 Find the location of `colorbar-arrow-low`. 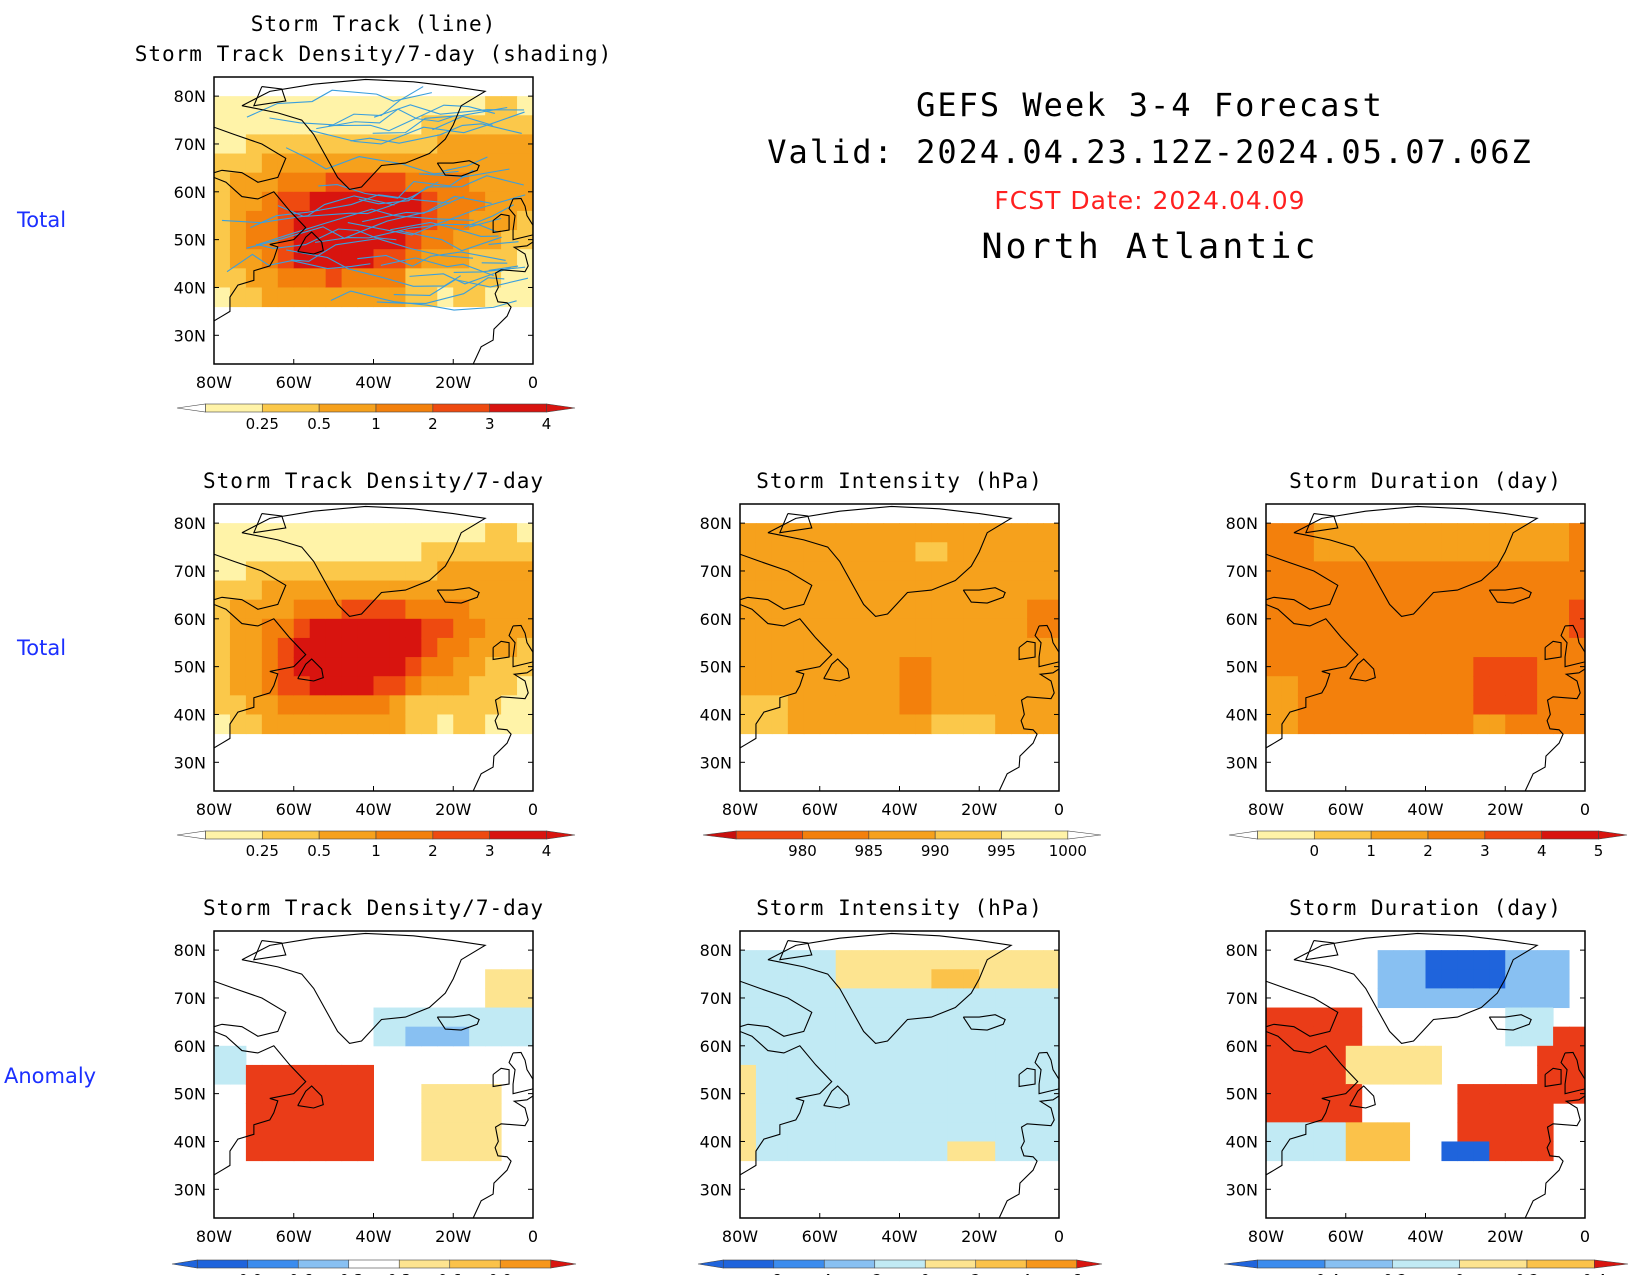

colorbar-arrow-low is located at coordinates (1243, 835).